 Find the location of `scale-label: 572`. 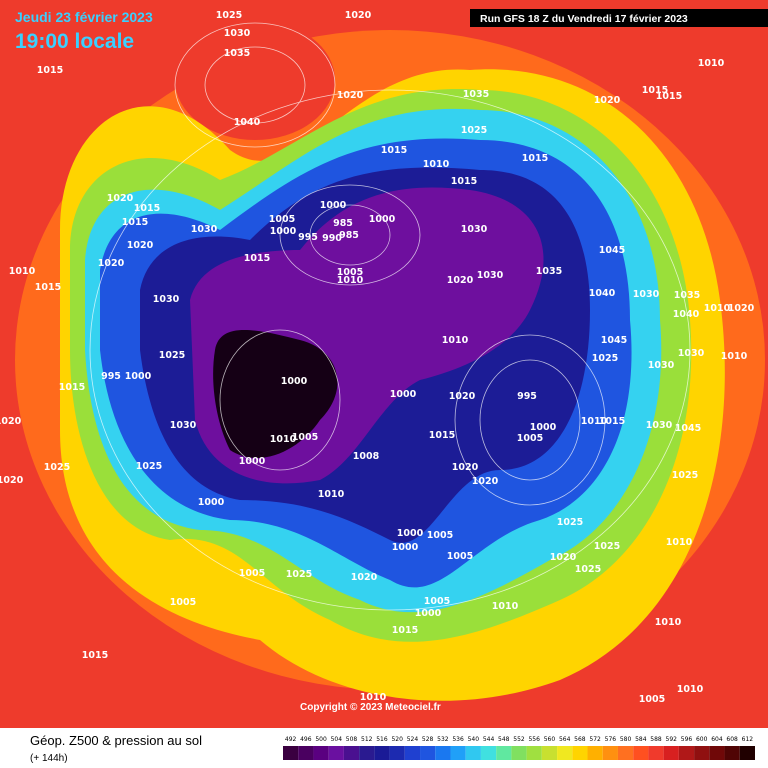

scale-label: 572 is located at coordinates (595, 739).